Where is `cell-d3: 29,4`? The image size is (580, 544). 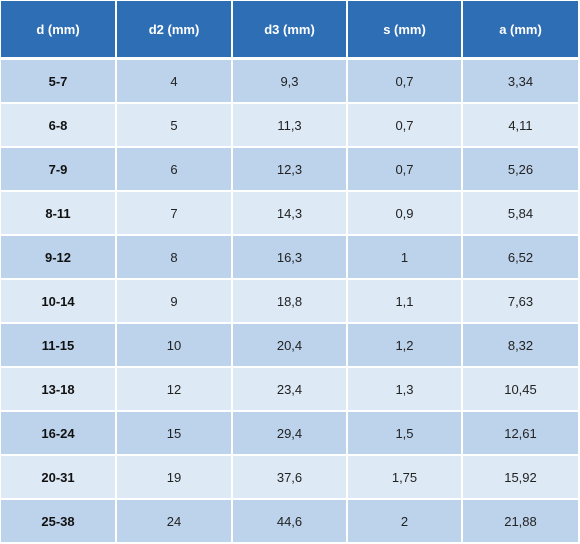 cell-d3: 29,4 is located at coordinates (290, 433).